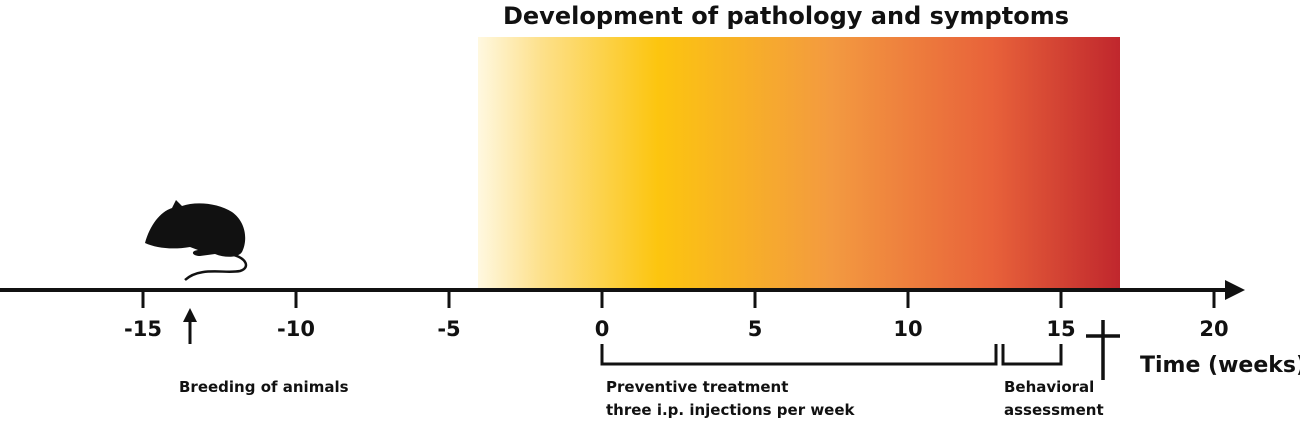  I want to click on tick-label: 10, so click(907, 329).